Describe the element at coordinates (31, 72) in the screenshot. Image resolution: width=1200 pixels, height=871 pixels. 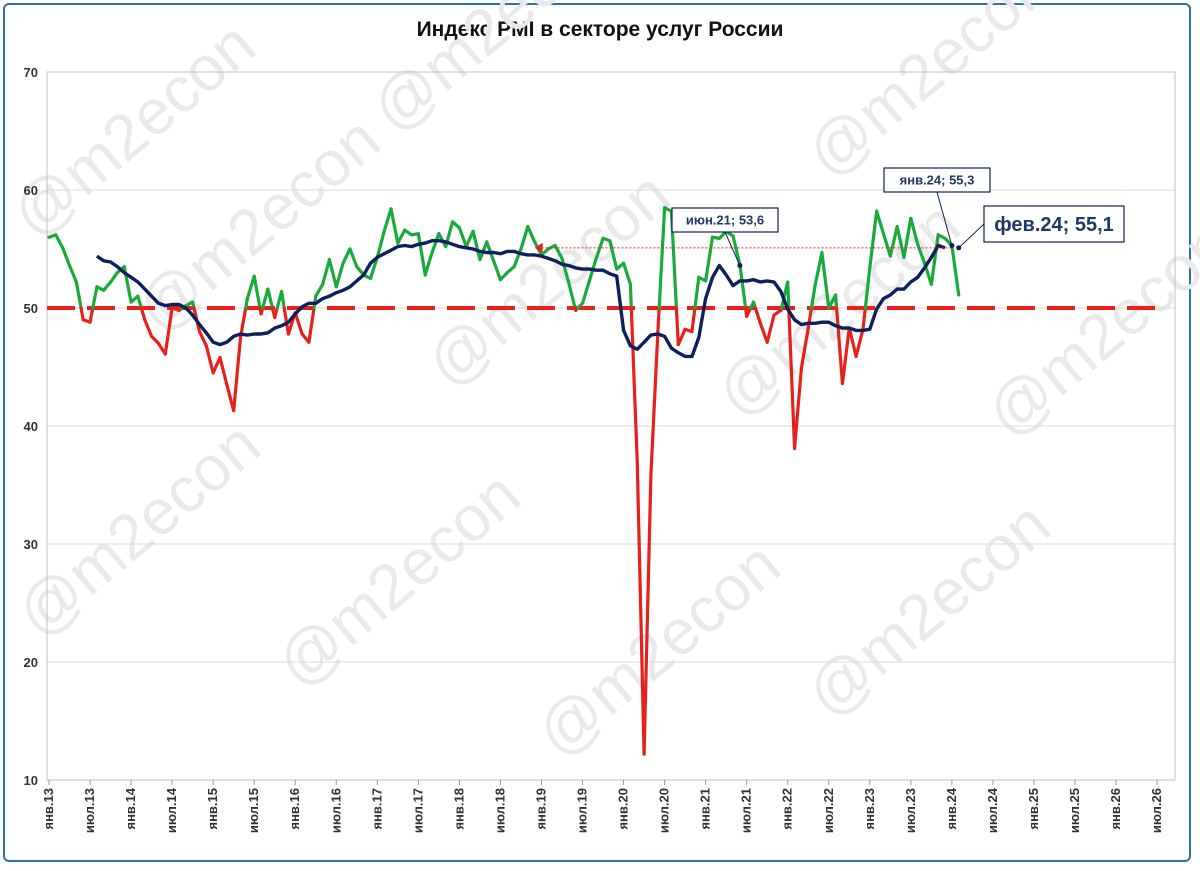
I see `y-tick-label: 70` at that location.